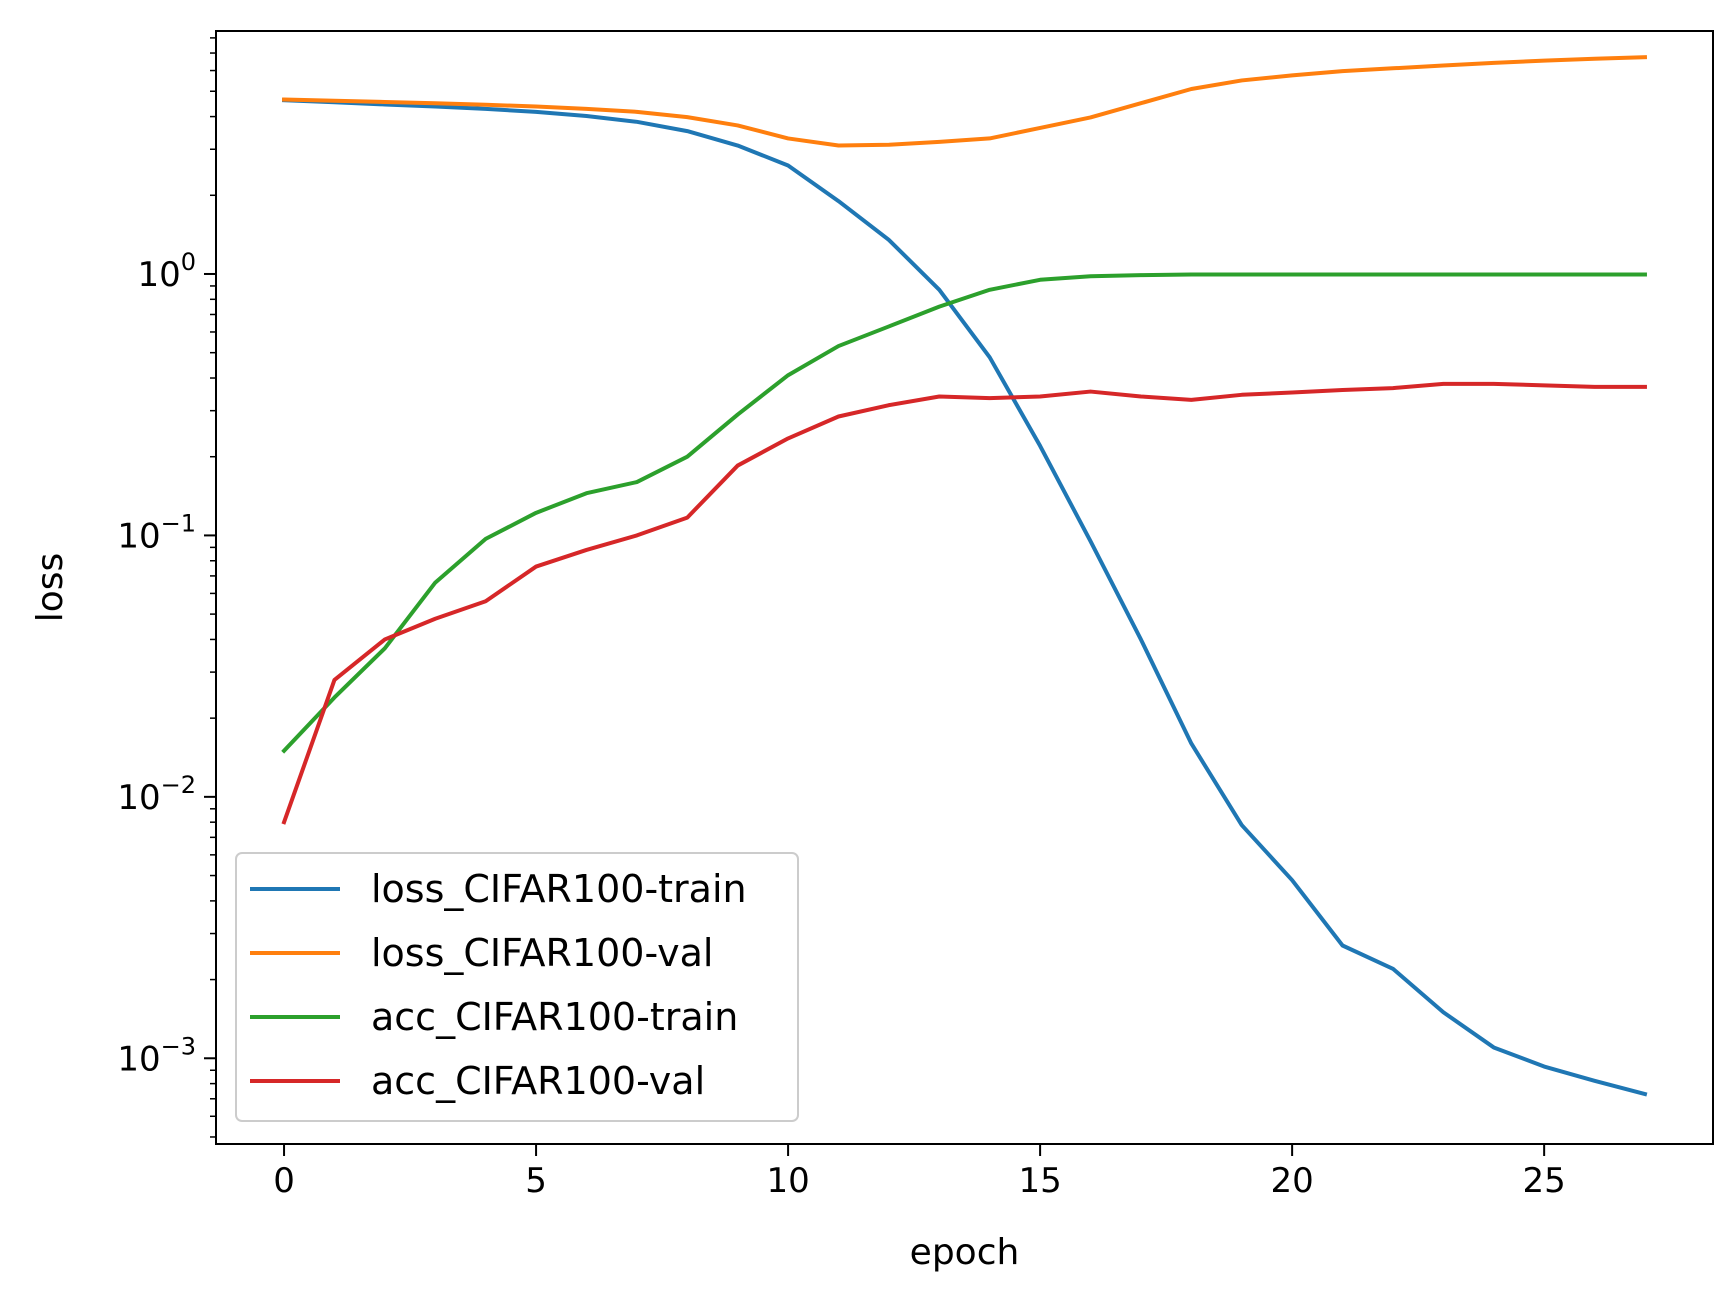 Image resolution: width=1731 pixels, height=1298 pixels. Describe the element at coordinates (50, 588) in the screenshot. I see `y-axis-label: loss` at that location.